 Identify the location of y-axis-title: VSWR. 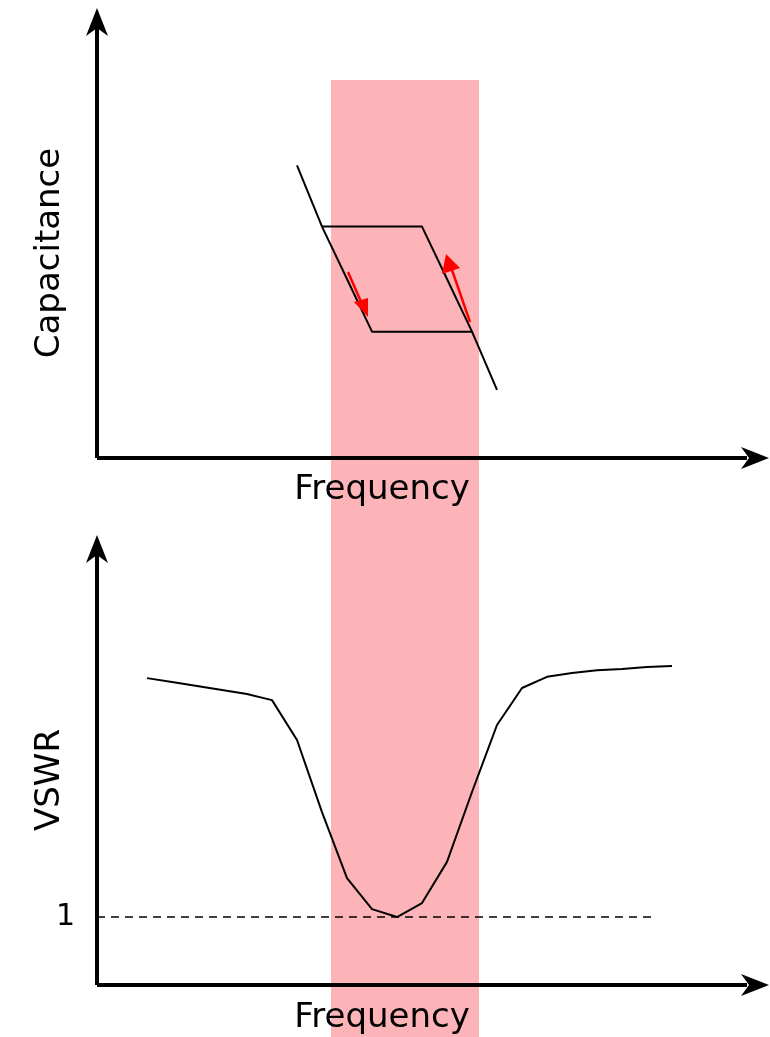
(46, 780).